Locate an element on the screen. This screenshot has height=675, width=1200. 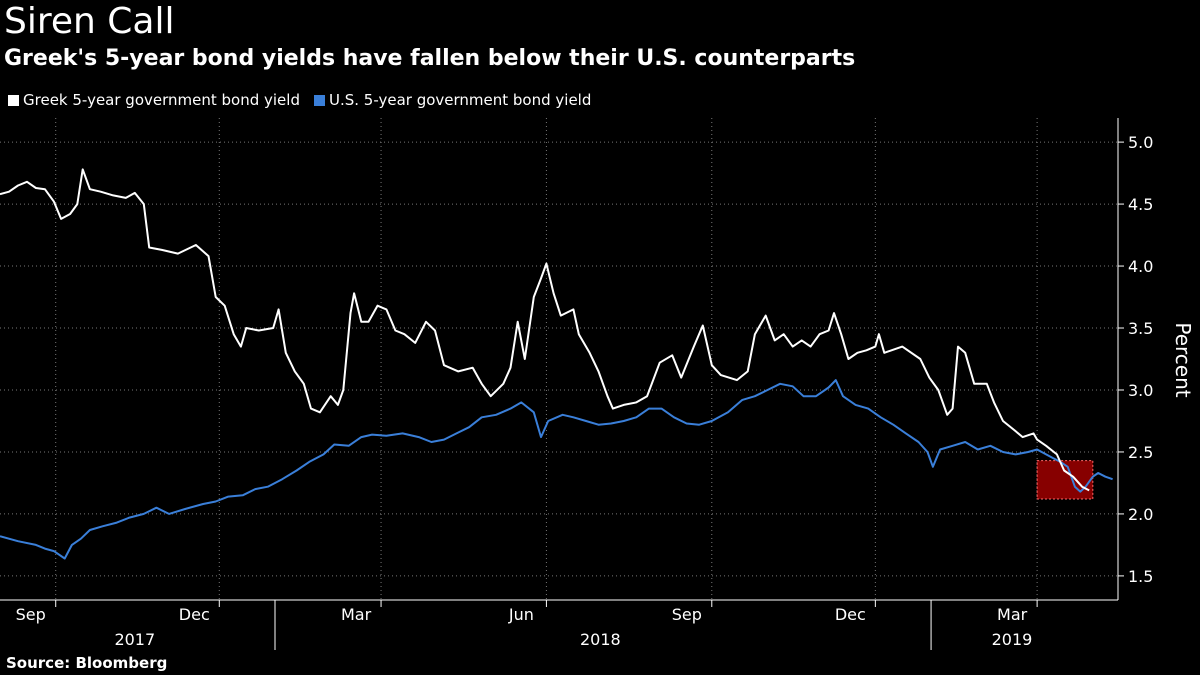
y-tick-label: 3.5 is located at coordinates (1140, 328).